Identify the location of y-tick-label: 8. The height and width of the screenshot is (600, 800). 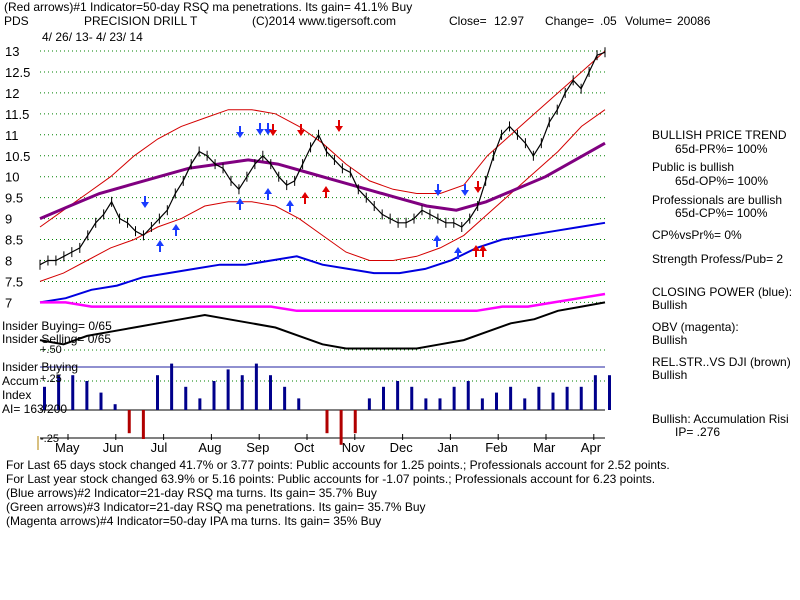
(8, 261).